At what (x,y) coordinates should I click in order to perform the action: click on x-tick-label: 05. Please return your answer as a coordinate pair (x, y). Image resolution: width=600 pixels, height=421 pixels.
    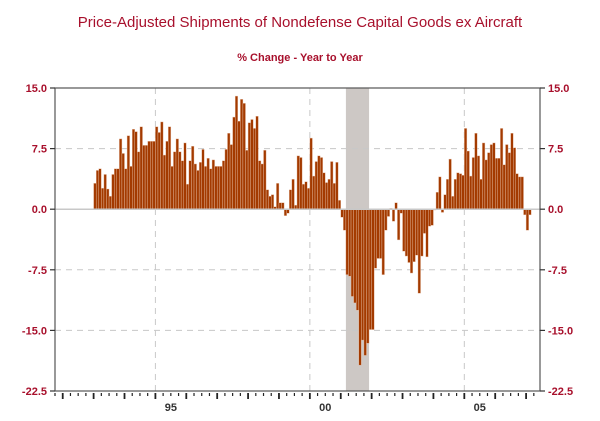
    Looking at the image, I should click on (480, 408).